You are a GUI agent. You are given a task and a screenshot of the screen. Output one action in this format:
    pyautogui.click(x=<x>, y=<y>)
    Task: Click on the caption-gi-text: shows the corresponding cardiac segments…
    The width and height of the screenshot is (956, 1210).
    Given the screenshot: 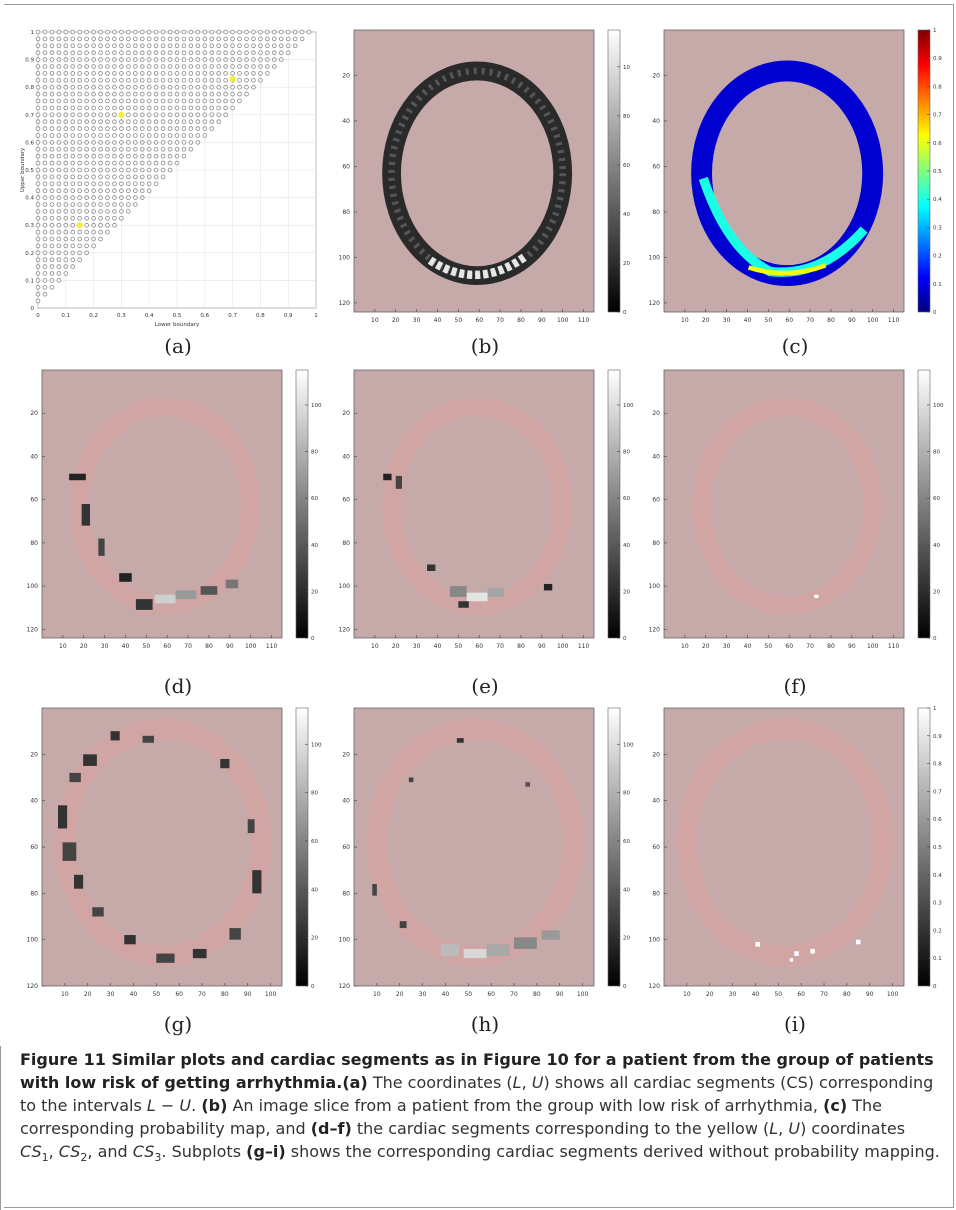 What is the action you would take?
    pyautogui.click(x=612, y=1151)
    